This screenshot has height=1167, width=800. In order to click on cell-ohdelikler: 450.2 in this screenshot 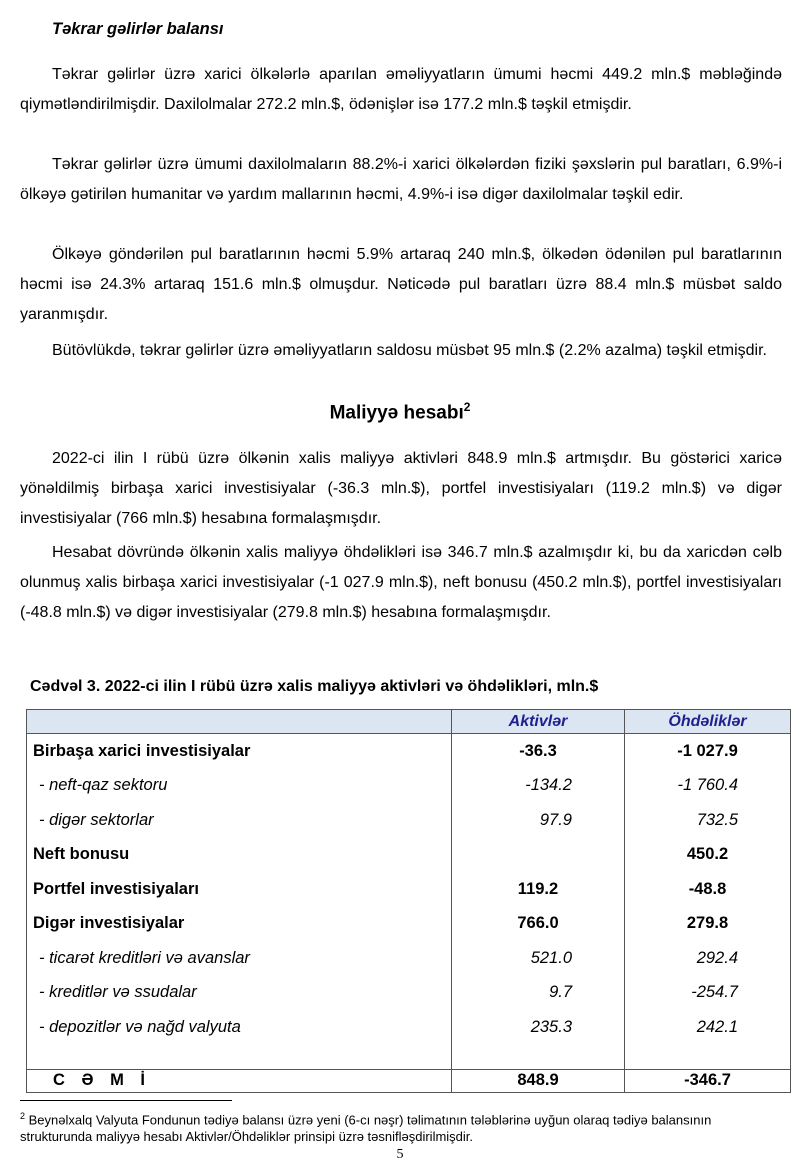, I will do `click(707, 854)`.